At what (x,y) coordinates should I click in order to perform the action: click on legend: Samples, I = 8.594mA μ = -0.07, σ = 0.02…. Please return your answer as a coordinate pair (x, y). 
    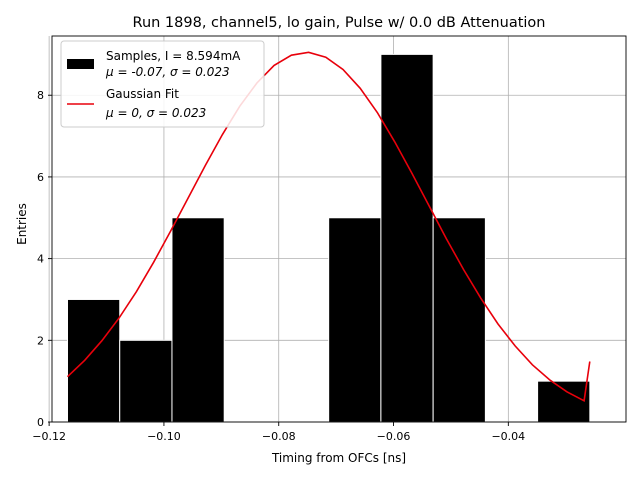
    Looking at the image, I should click on (162, 84).